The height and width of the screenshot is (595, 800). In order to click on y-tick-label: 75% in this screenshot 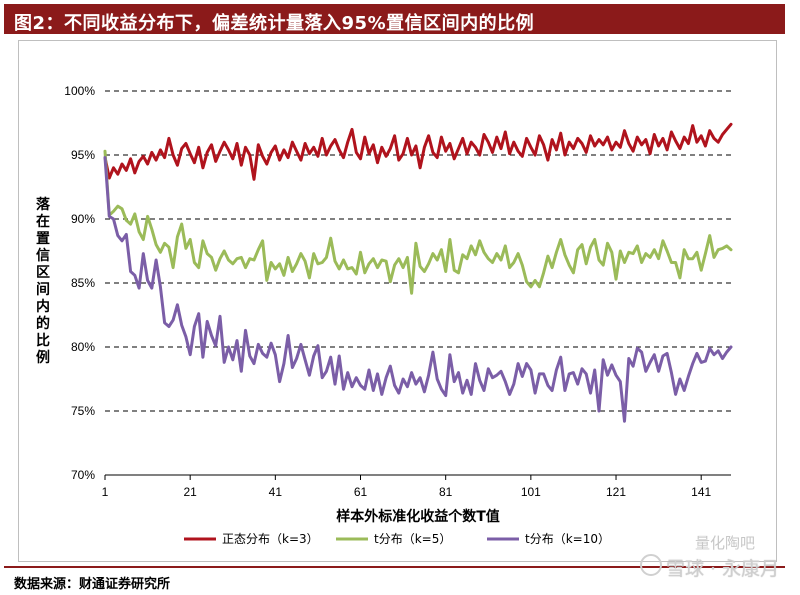, I will do `click(83, 411)`.